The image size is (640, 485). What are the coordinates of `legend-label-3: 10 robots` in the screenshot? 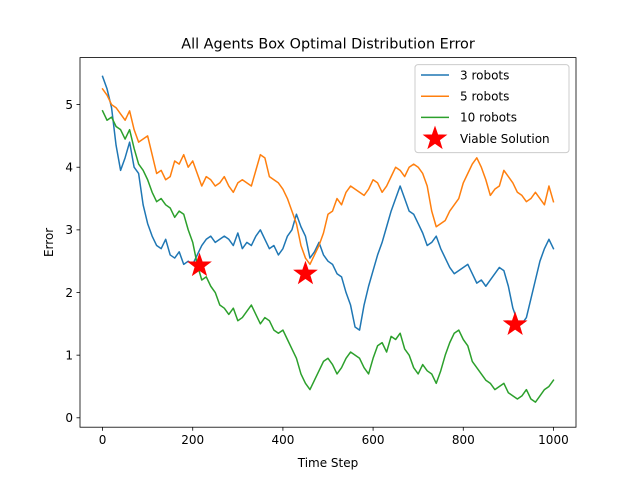 It's located at (488, 118).